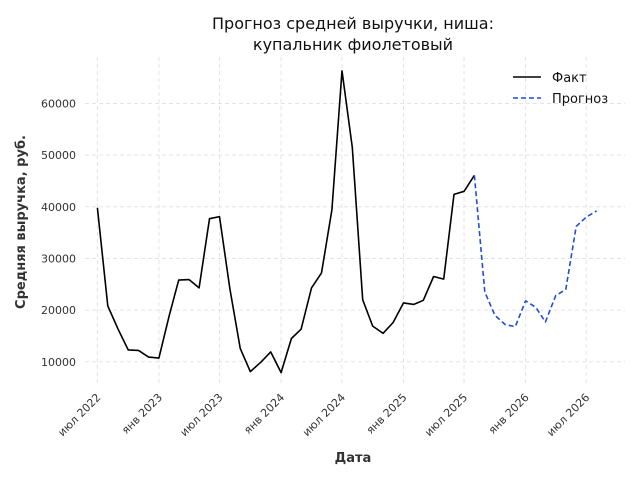 The image size is (640, 480). Describe the element at coordinates (58, 103) in the screenshot. I see `y-tick-label: 60000` at that location.